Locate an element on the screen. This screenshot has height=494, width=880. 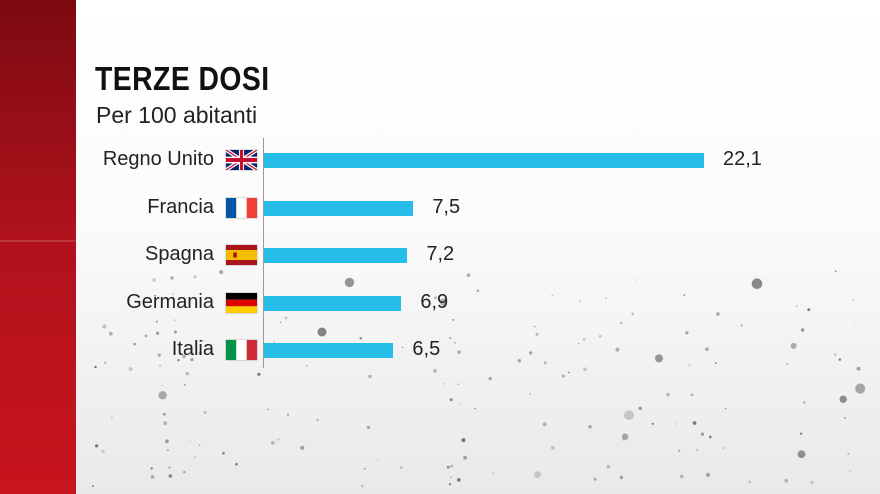
italy-flag-icon is located at coordinates (241, 350).